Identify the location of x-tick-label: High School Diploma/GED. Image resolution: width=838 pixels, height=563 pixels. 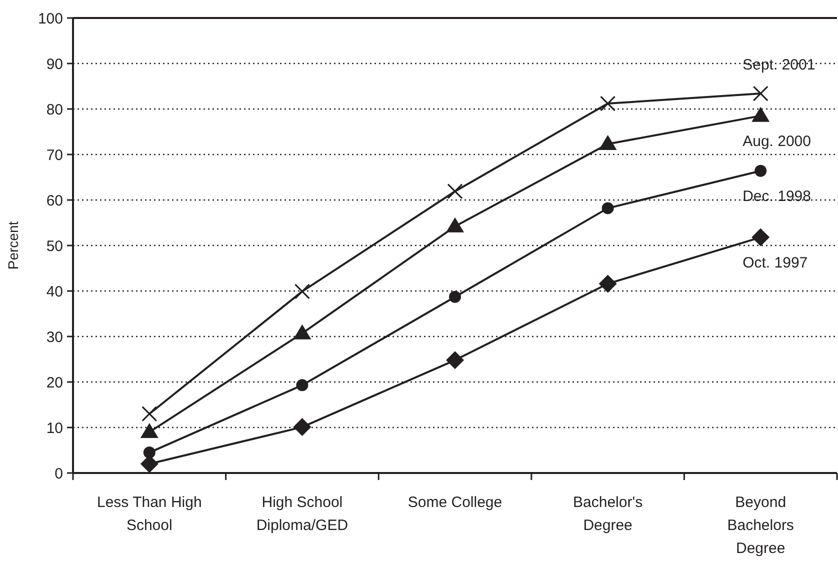
(302, 514).